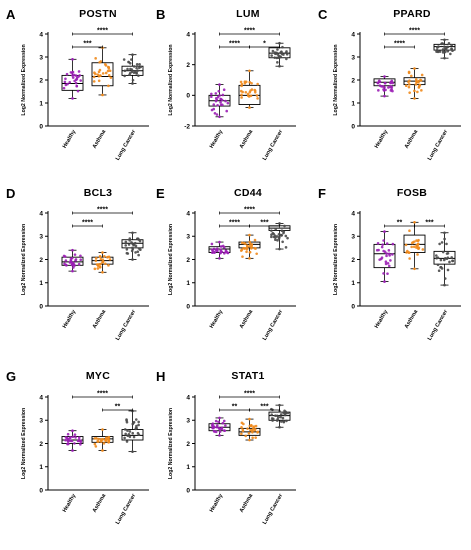  What do you see at coordinates (188, 421) in the screenshot?
I see `y-tick-label: 3` at bounding box center [188, 421].